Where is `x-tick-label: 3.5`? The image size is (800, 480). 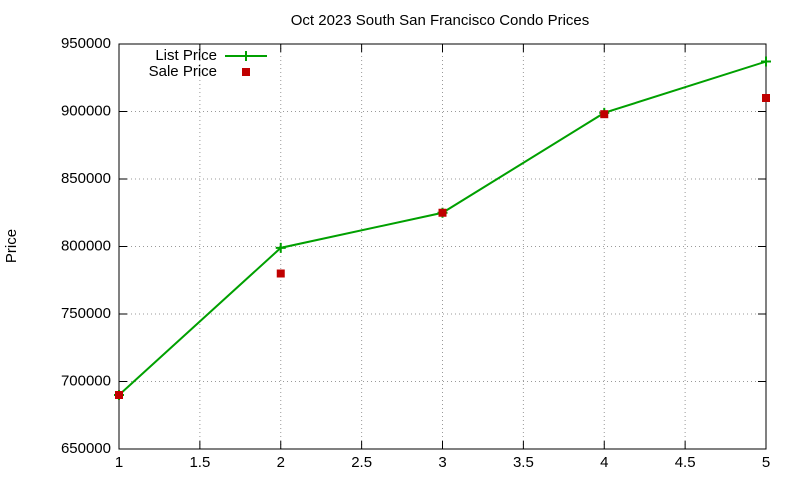
x-tick-label: 3.5 is located at coordinates (523, 462).